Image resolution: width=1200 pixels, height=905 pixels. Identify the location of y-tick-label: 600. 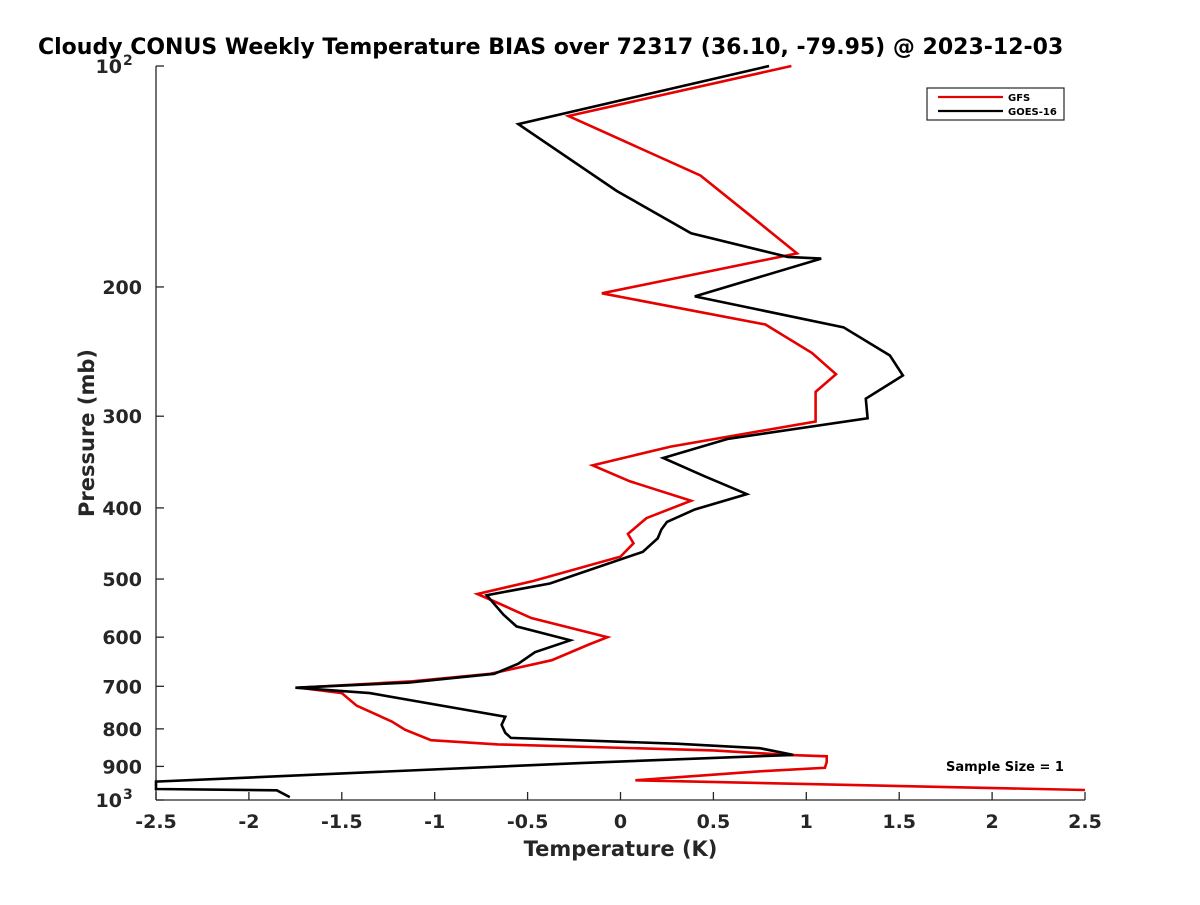
(122, 638).